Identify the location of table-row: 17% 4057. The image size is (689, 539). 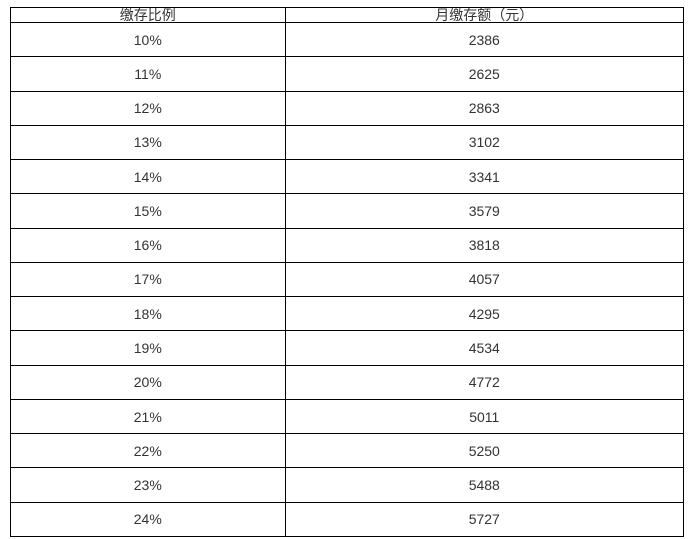
(347, 279).